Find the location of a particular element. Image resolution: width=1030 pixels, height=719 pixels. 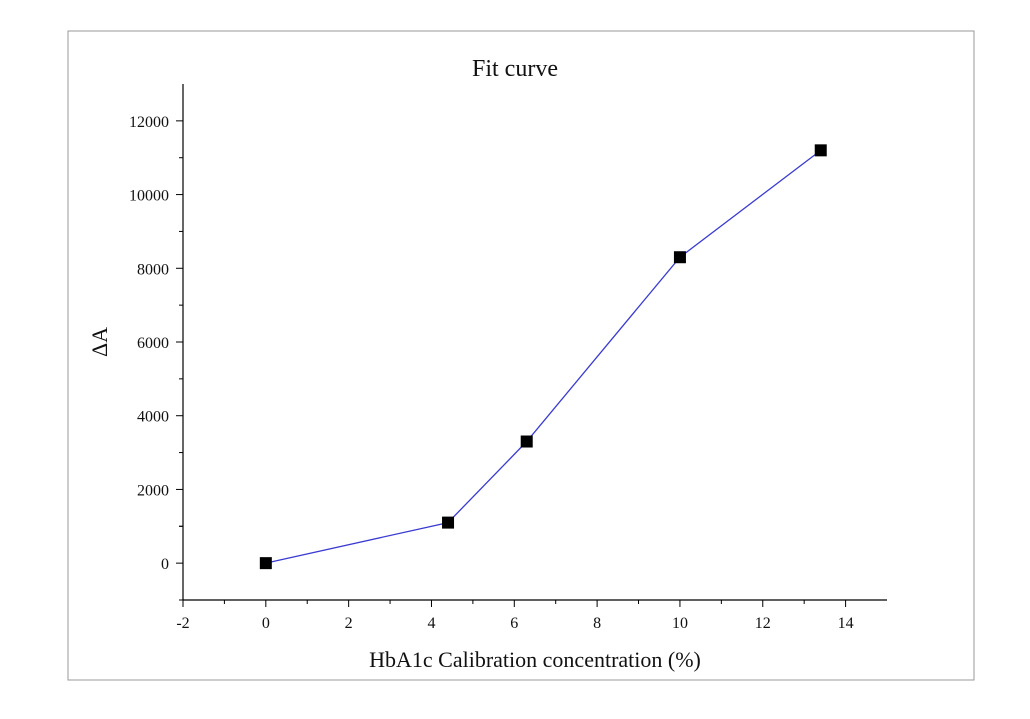

x-tick-label: 2 is located at coordinates (349, 623).